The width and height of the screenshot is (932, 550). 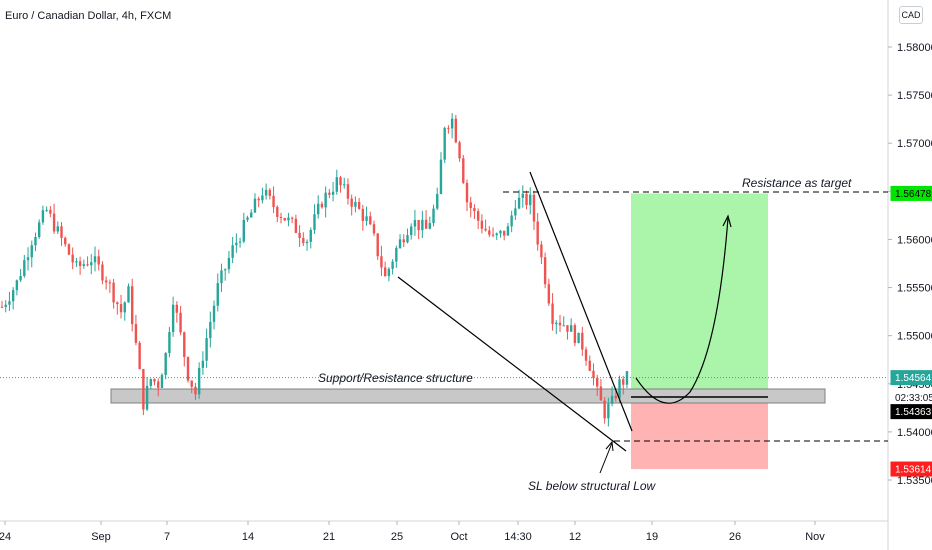 What do you see at coordinates (797, 183) in the screenshot?
I see `target-annotation: Resistance as target` at bounding box center [797, 183].